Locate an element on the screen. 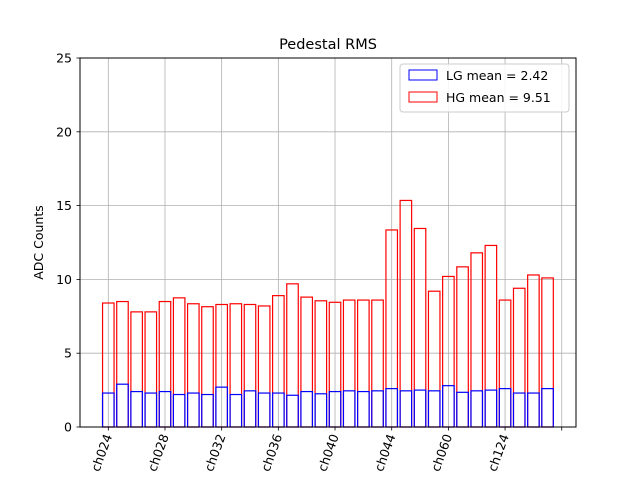 The width and height of the screenshot is (640, 480). y-axis-label: ADC Counts is located at coordinates (38, 242).